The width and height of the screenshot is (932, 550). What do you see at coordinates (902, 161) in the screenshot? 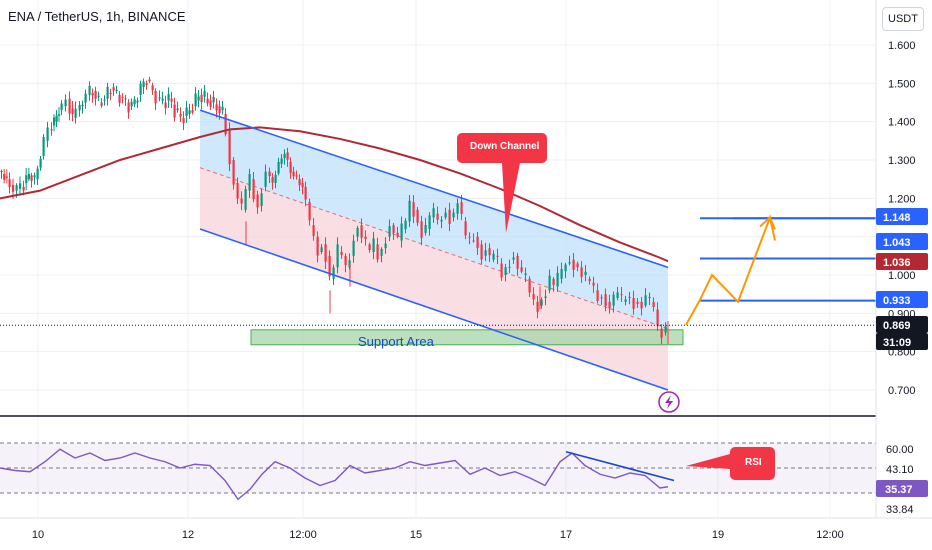
I see `price-tick-label: 1.300` at bounding box center [902, 161].